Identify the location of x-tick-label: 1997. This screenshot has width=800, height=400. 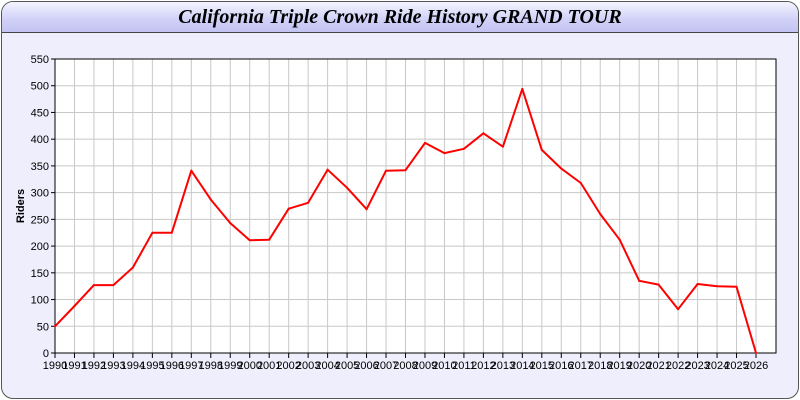
(191, 366).